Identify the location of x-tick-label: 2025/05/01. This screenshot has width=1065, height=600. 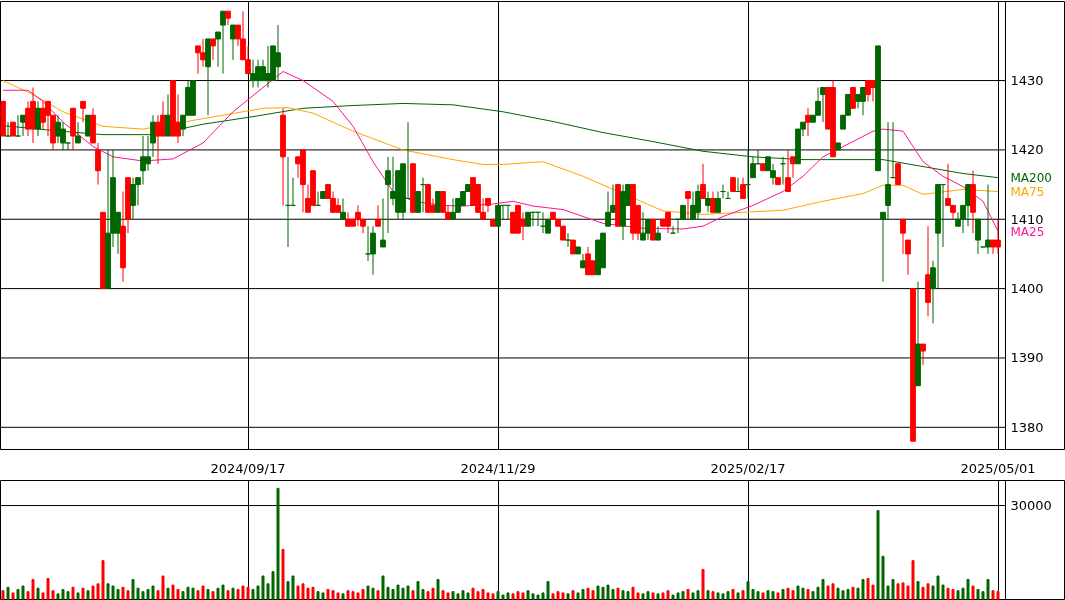
(998, 468).